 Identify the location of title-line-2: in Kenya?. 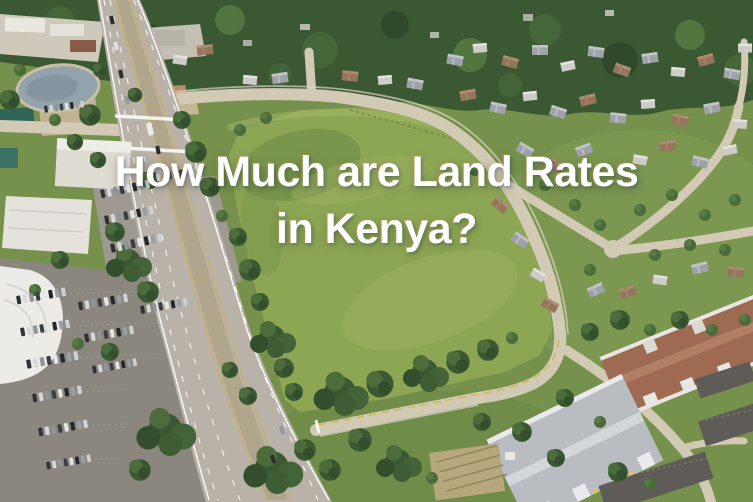
(377, 229).